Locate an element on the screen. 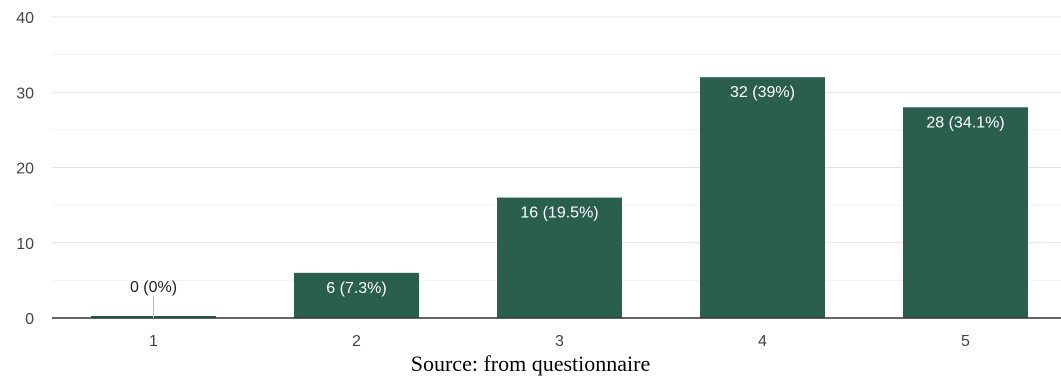 This screenshot has width=1061, height=379. y-tick-label: 30 is located at coordinates (25, 93).